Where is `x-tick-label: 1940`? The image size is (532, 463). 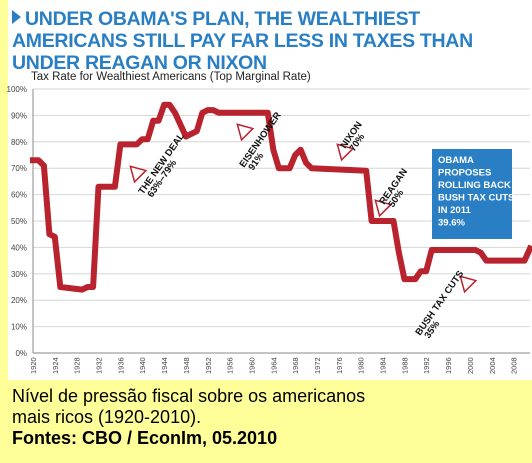
x-tick-label: 1940 is located at coordinates (142, 365).